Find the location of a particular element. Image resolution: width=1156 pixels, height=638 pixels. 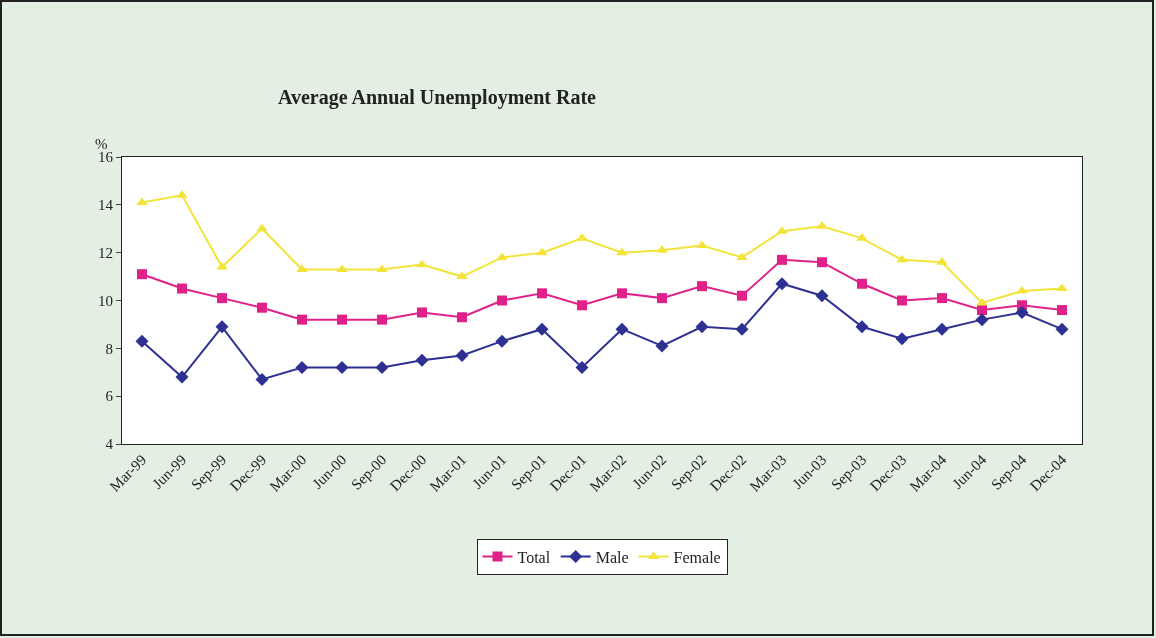

legend-label: Male is located at coordinates (612, 557).